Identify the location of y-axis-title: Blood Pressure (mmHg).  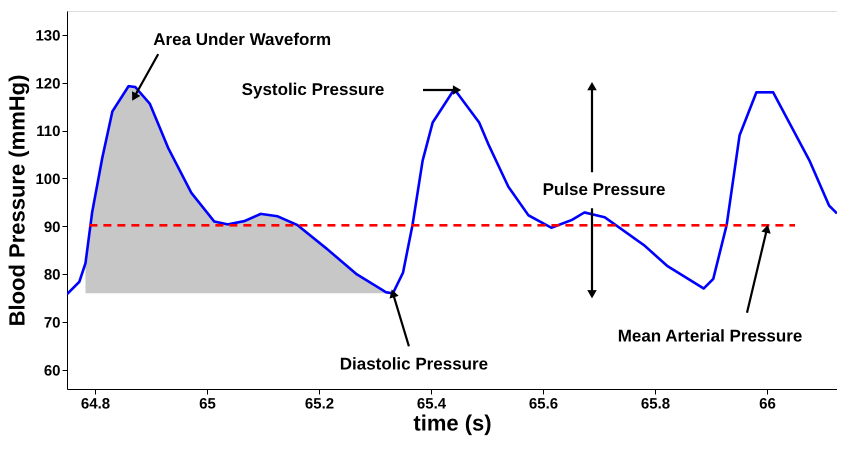
(17, 200).